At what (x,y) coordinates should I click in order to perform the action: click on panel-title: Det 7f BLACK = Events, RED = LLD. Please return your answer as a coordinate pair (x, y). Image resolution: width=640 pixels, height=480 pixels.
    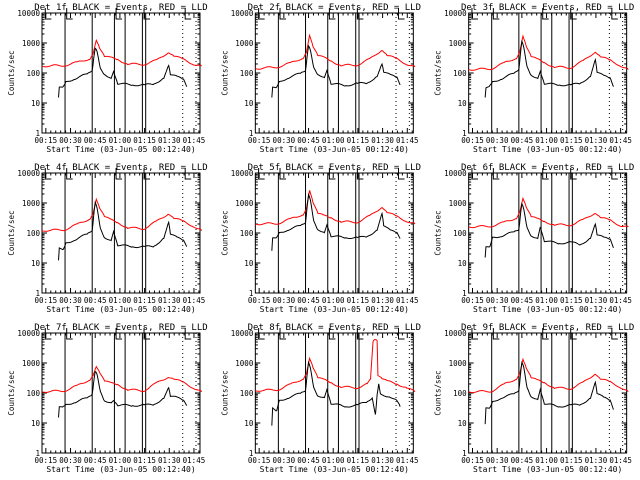
    Looking at the image, I should click on (120, 328).